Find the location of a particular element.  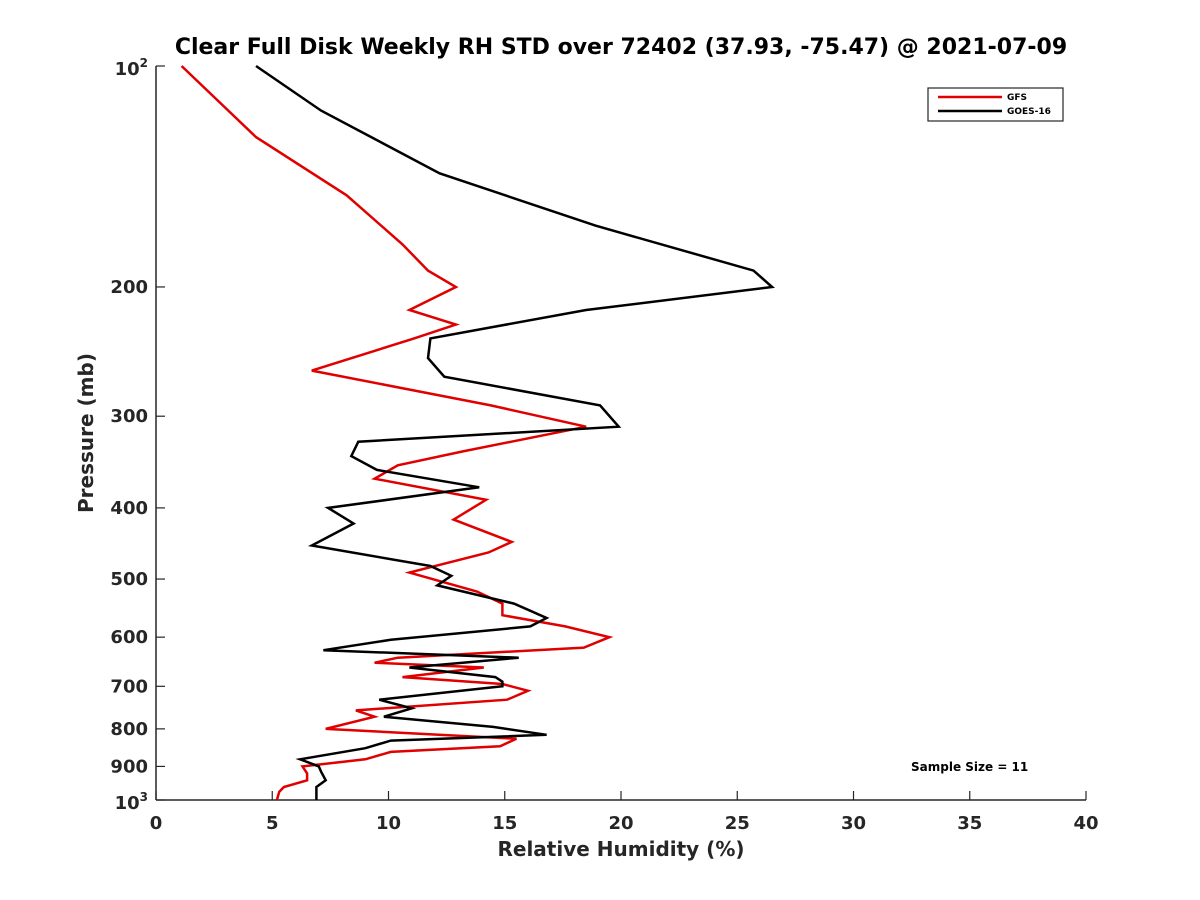

legend-label-gfs: GFS is located at coordinates (1017, 98).